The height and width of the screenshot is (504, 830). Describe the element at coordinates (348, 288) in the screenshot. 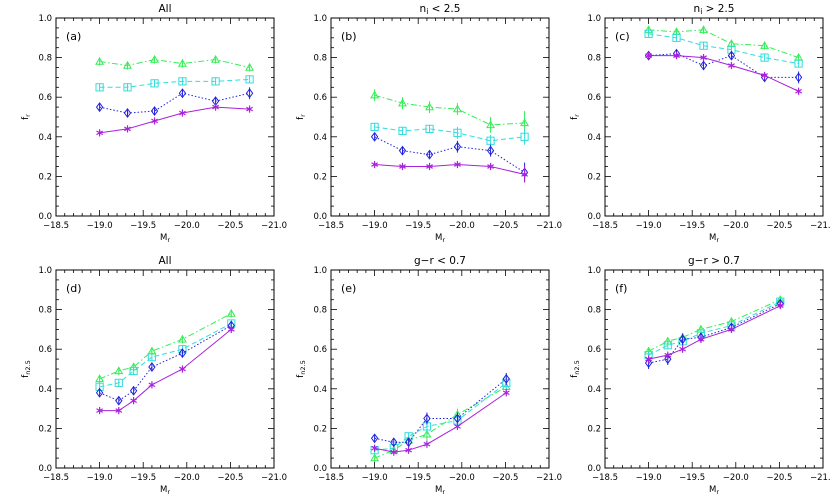

I see `panel-label: (e)` at that location.